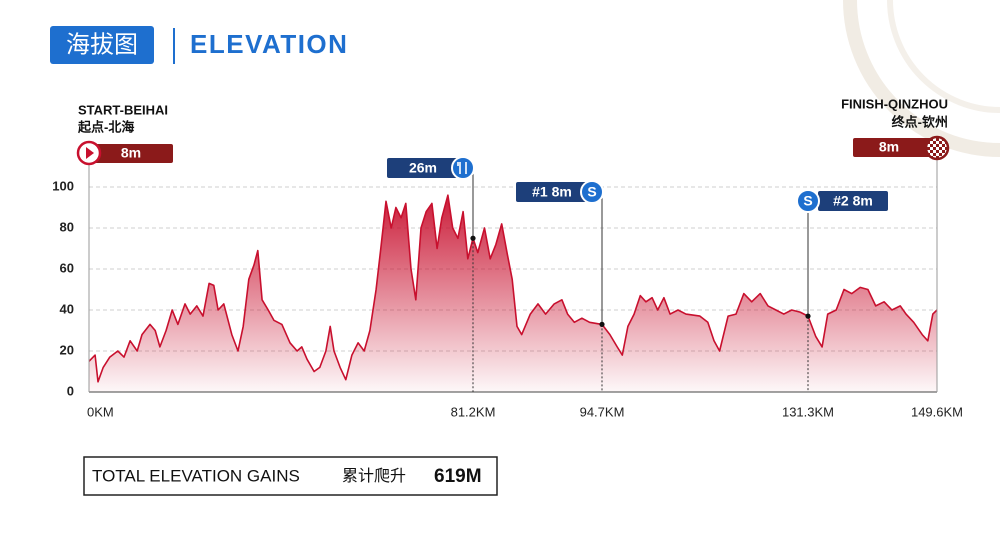 The height and width of the screenshot is (560, 1000). Describe the element at coordinates (100, 411) in the screenshot. I see `x-tick-label: 0KM` at that location.